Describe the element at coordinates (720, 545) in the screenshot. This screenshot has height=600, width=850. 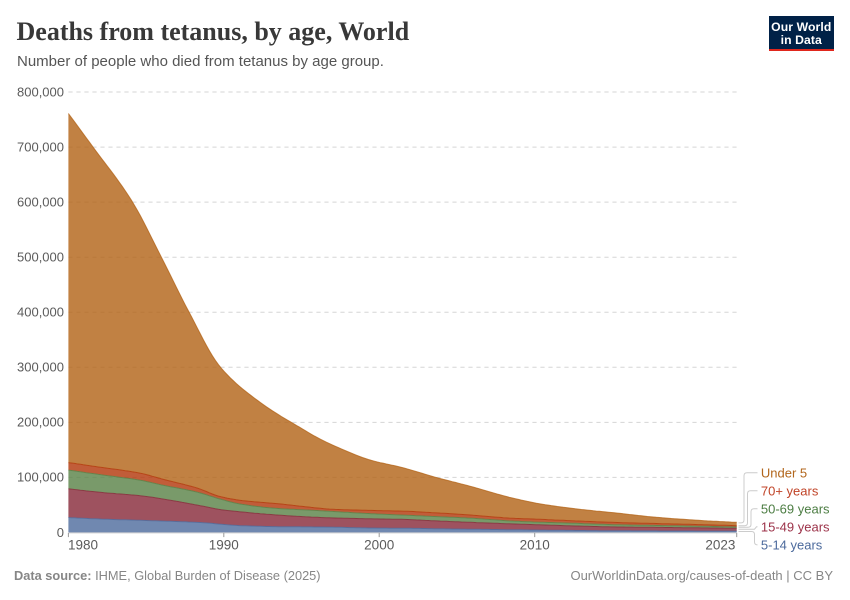
I see `svg-text: 2023` at that location.